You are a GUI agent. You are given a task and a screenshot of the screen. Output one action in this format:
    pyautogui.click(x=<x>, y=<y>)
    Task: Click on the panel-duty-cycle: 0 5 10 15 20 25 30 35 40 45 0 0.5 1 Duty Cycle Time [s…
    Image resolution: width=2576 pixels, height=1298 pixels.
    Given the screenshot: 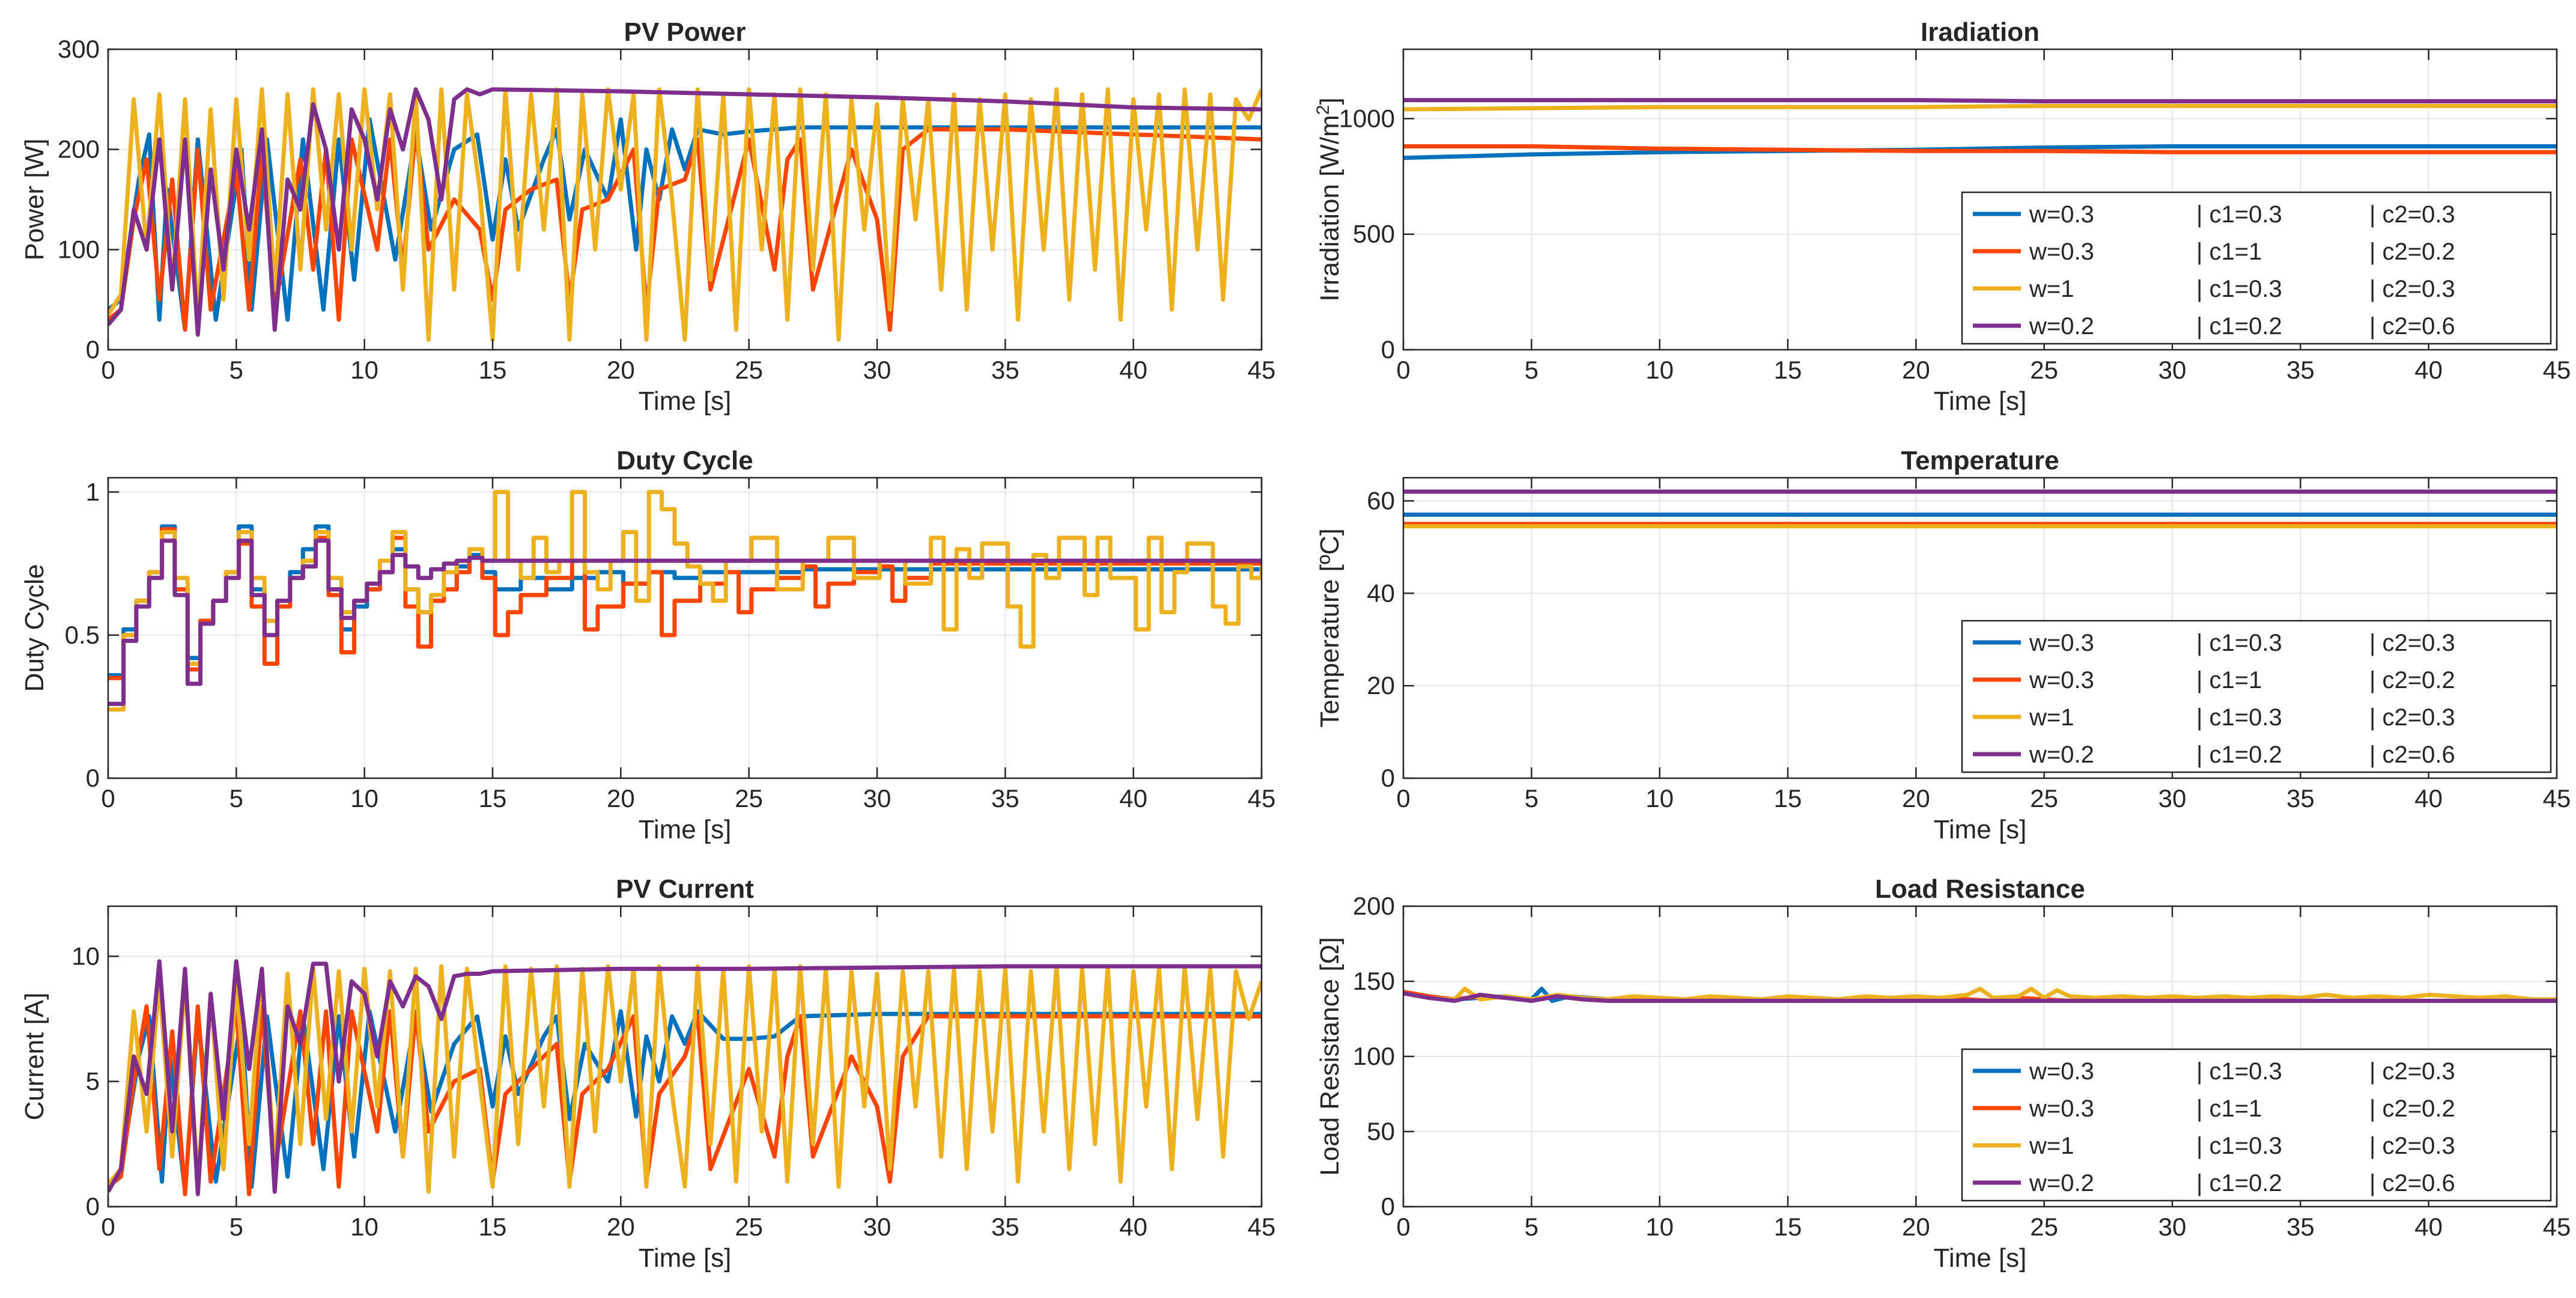 What is the action you would take?
    pyautogui.click(x=647, y=645)
    